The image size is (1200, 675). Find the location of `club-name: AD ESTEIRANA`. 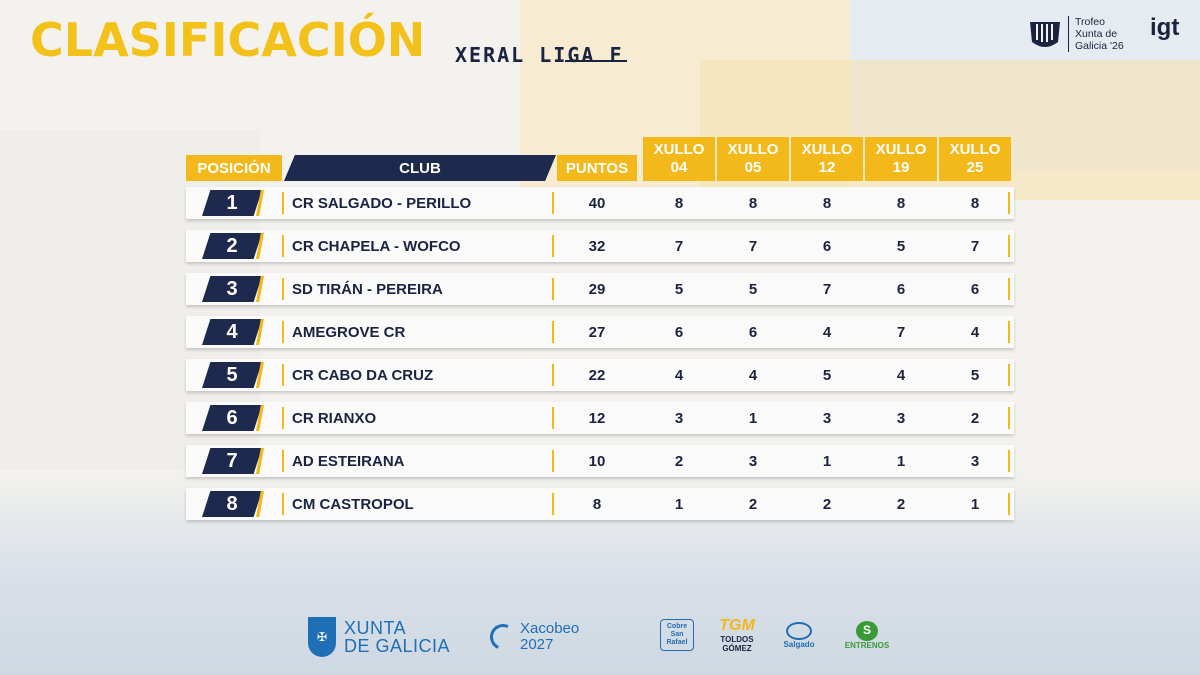

club-name: AD ESTEIRANA is located at coordinates (348, 461).